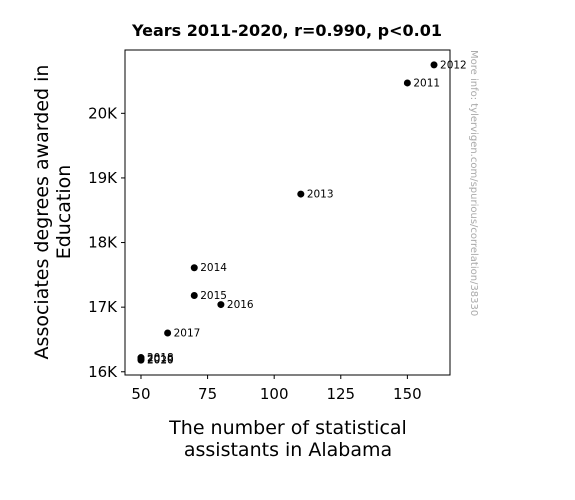 The image size is (575, 500). What do you see at coordinates (103, 372) in the screenshot?
I see `y-tick-label: 16K` at bounding box center [103, 372].